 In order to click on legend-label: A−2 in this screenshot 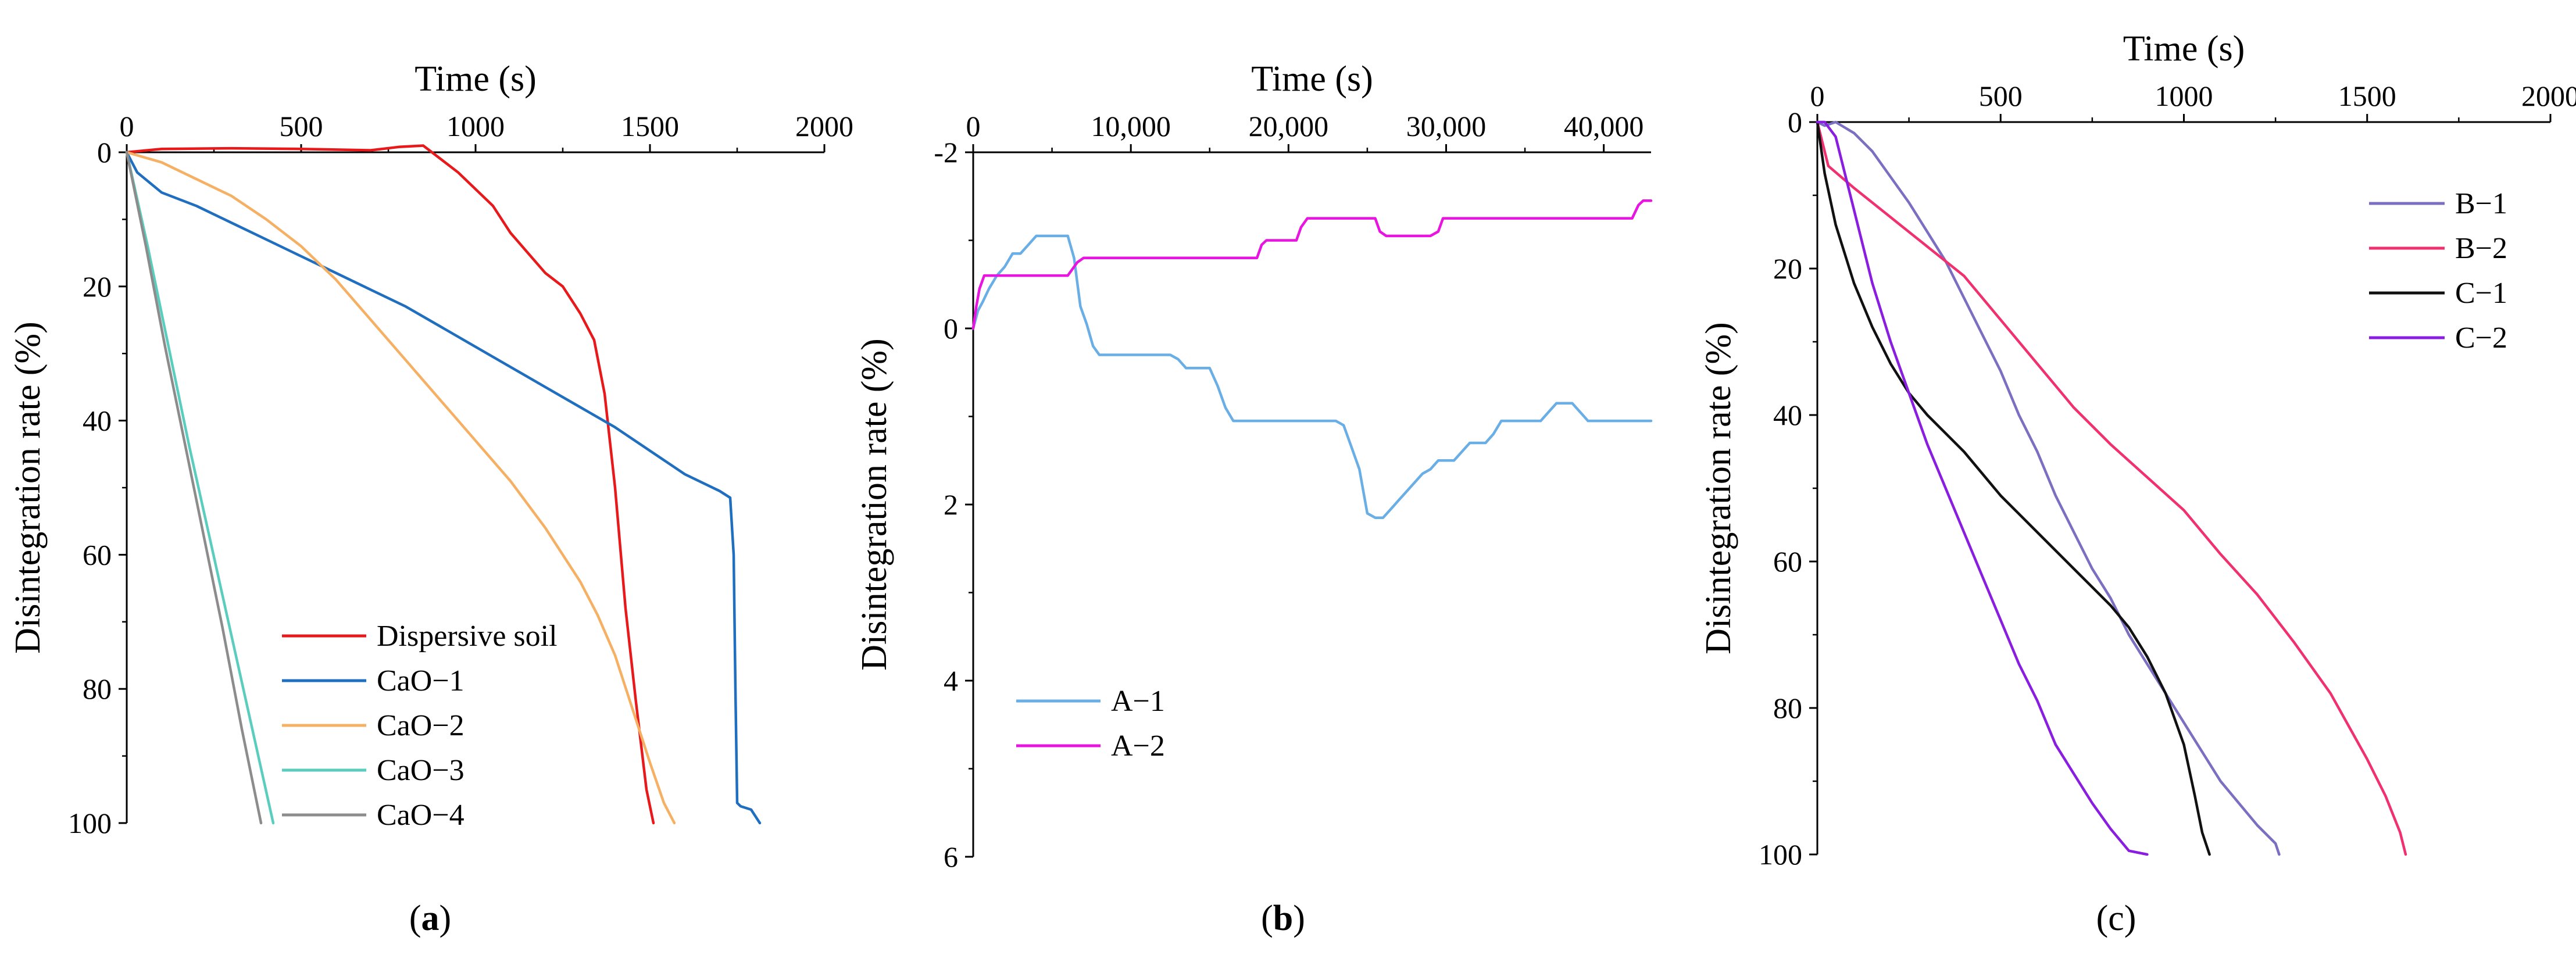, I will do `click(1138, 746)`.